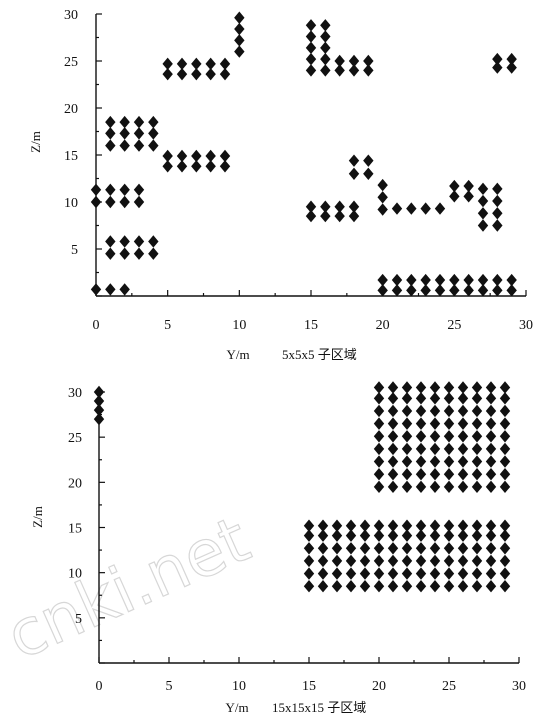 Image resolution: width=535 pixels, height=717 pixels. What do you see at coordinates (99, 686) in the screenshot?
I see `x-tick-label: 0` at bounding box center [99, 686].